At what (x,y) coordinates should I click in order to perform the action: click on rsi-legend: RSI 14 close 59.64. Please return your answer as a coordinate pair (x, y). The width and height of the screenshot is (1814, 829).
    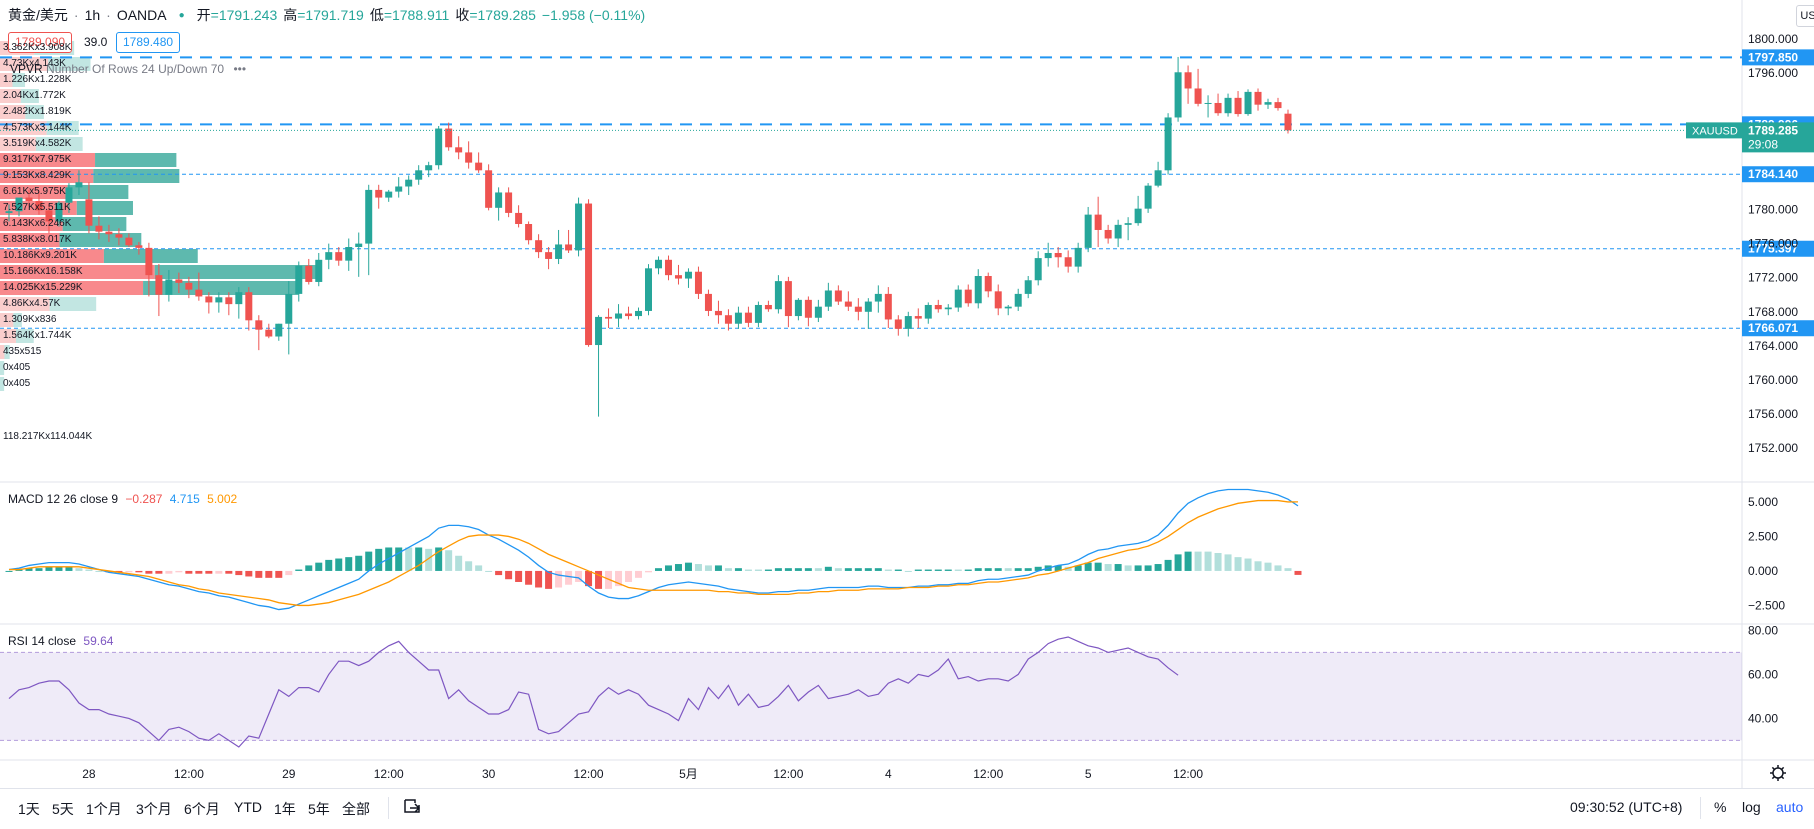
    Looking at the image, I should click on (60, 641).